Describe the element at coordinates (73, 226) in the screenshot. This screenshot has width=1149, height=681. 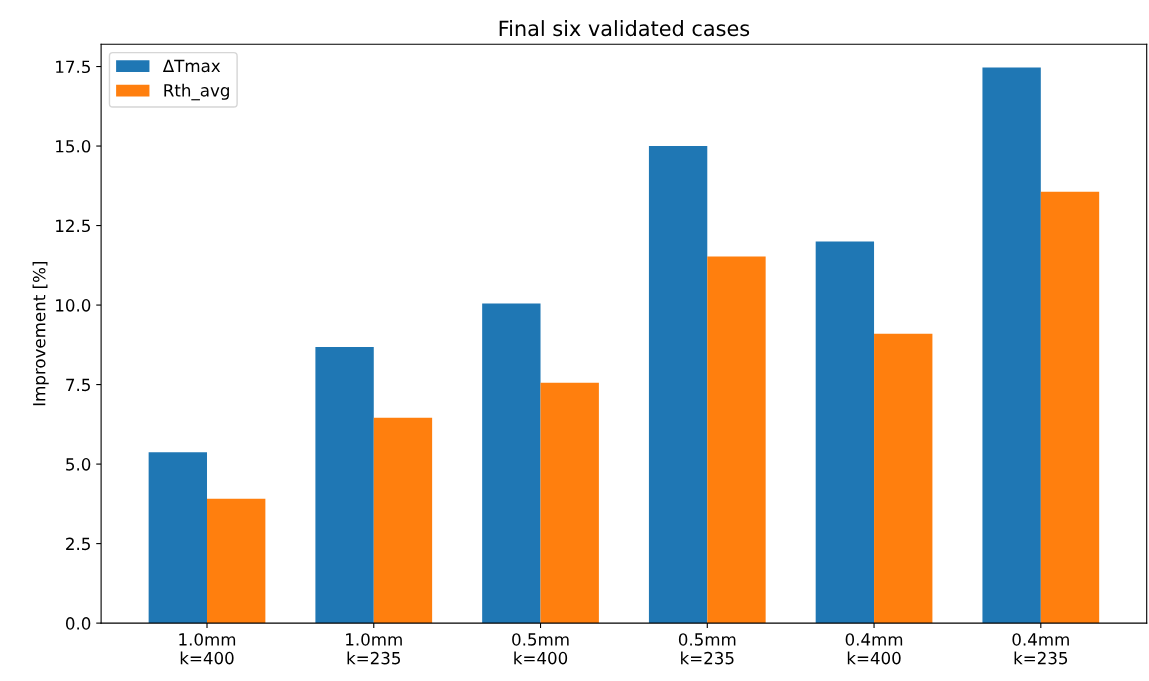
I see `y-tick-label: 12.5` at that location.